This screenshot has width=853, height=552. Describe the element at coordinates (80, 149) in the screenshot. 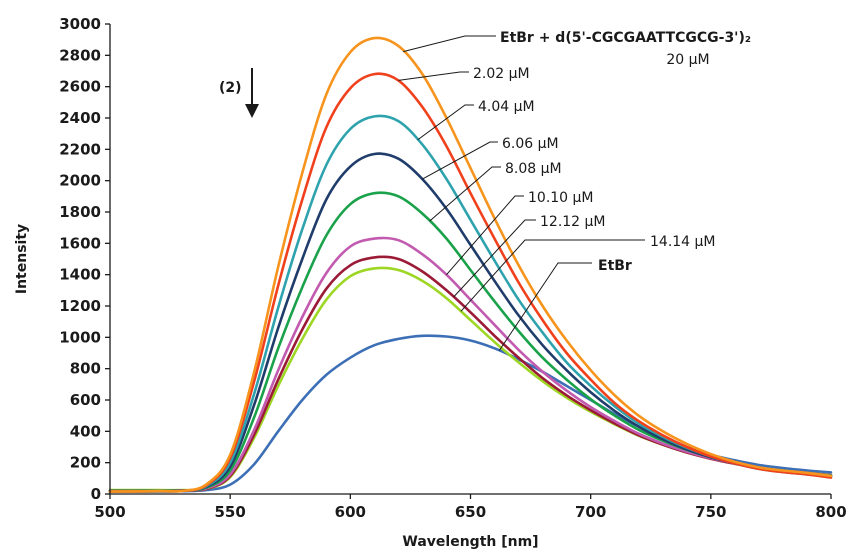

I see `y-tick-label: 2200` at that location.